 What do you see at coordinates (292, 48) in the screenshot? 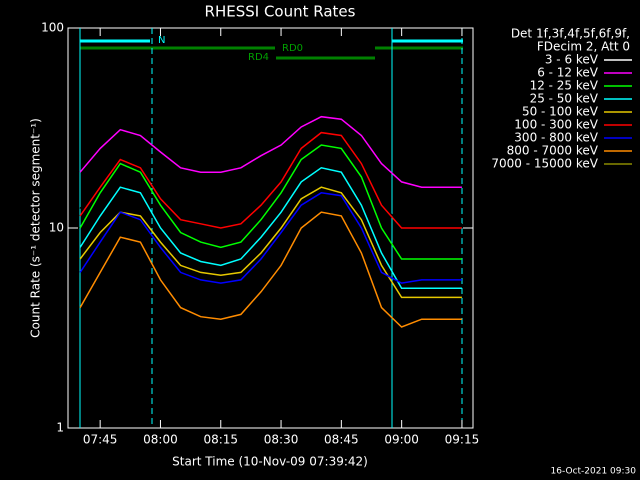
I see `annotation: RD0` at bounding box center [292, 48].